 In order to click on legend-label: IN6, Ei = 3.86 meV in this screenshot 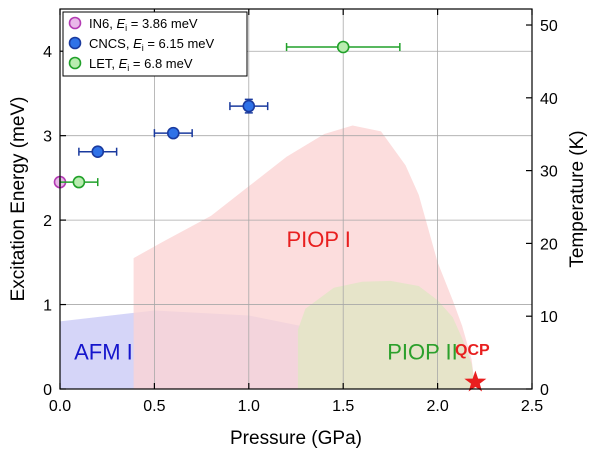, I will do `click(143, 24)`.